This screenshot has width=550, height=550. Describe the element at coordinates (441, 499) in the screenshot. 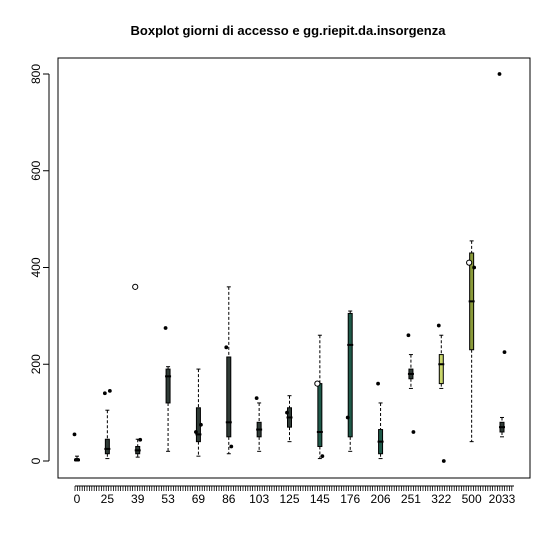

I see `x-tick-label: 322` at that location.